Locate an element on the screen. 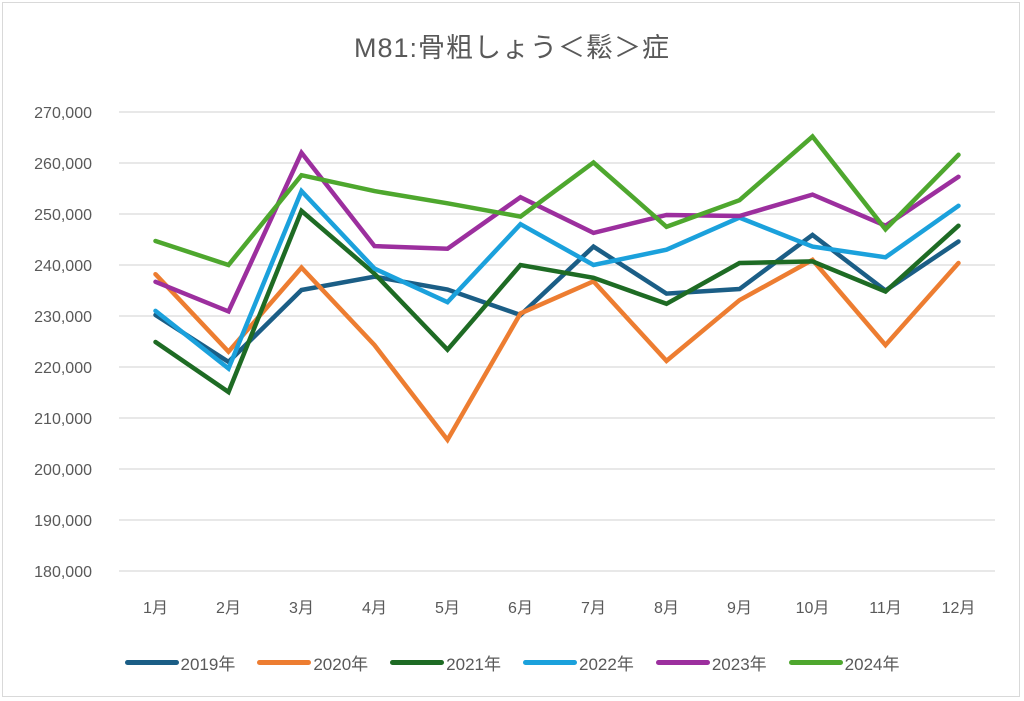 This screenshot has width=1024, height=701. y-tick-label: 190,000 is located at coordinates (63, 521).